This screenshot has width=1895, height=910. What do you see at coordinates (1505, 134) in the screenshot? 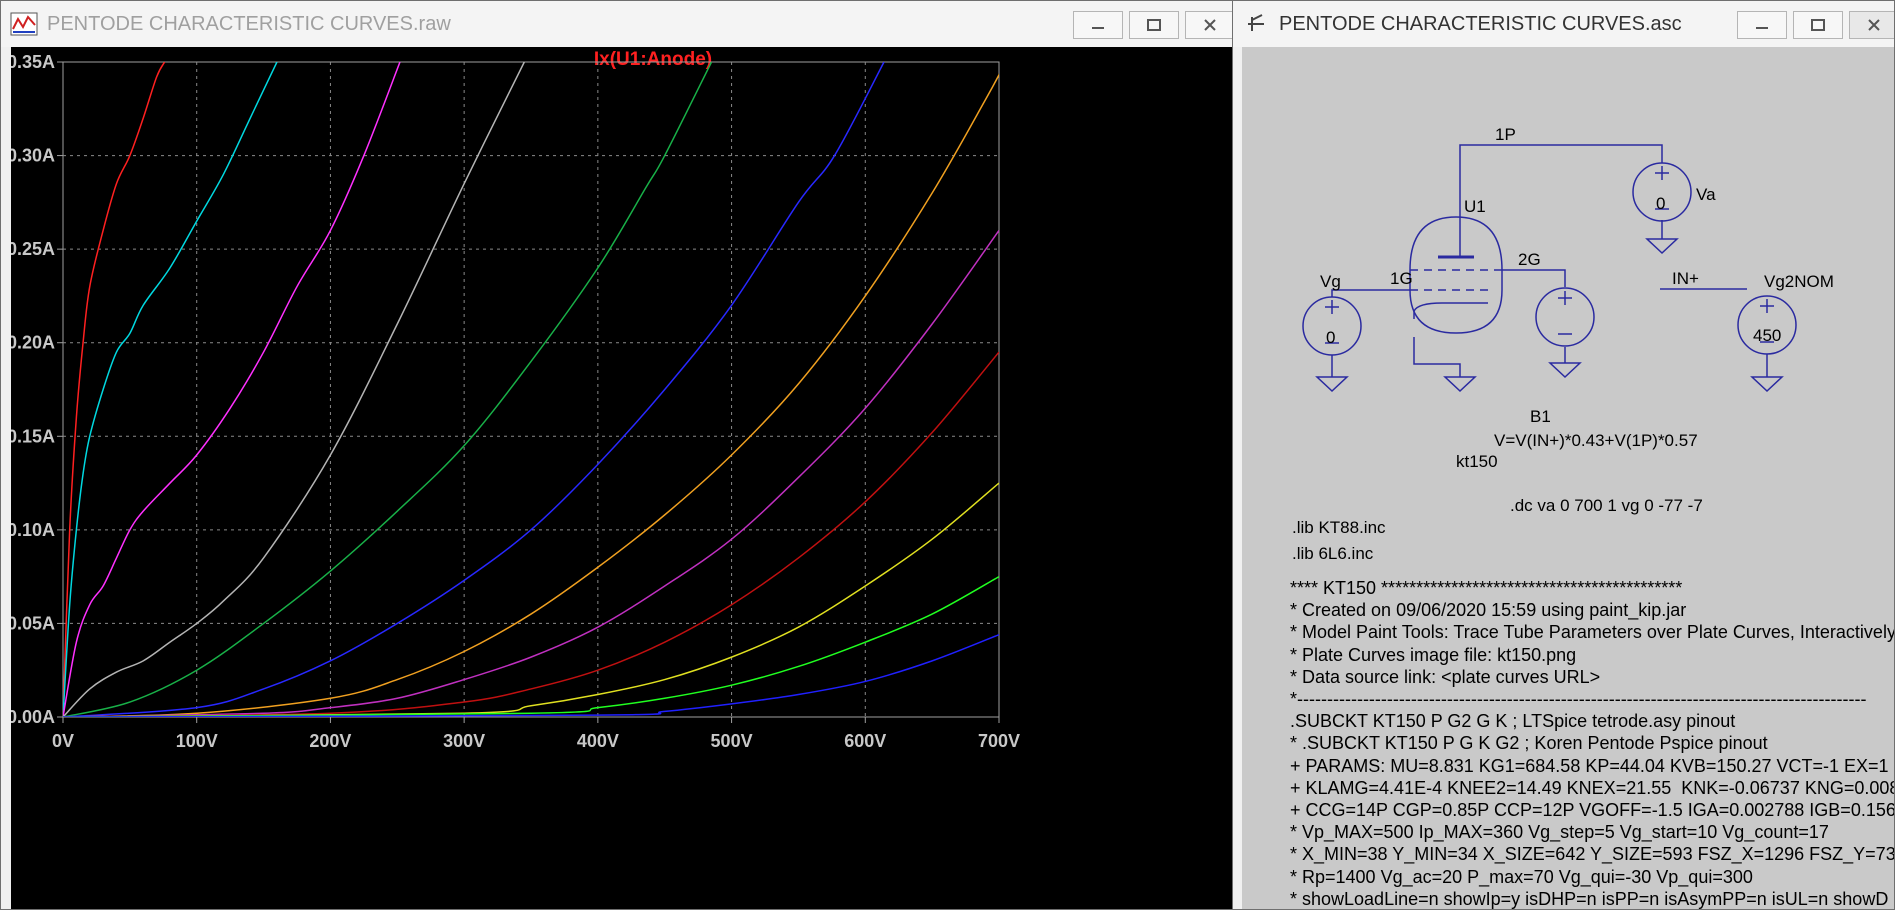
I see `net-1p-label: 1P` at bounding box center [1505, 134].